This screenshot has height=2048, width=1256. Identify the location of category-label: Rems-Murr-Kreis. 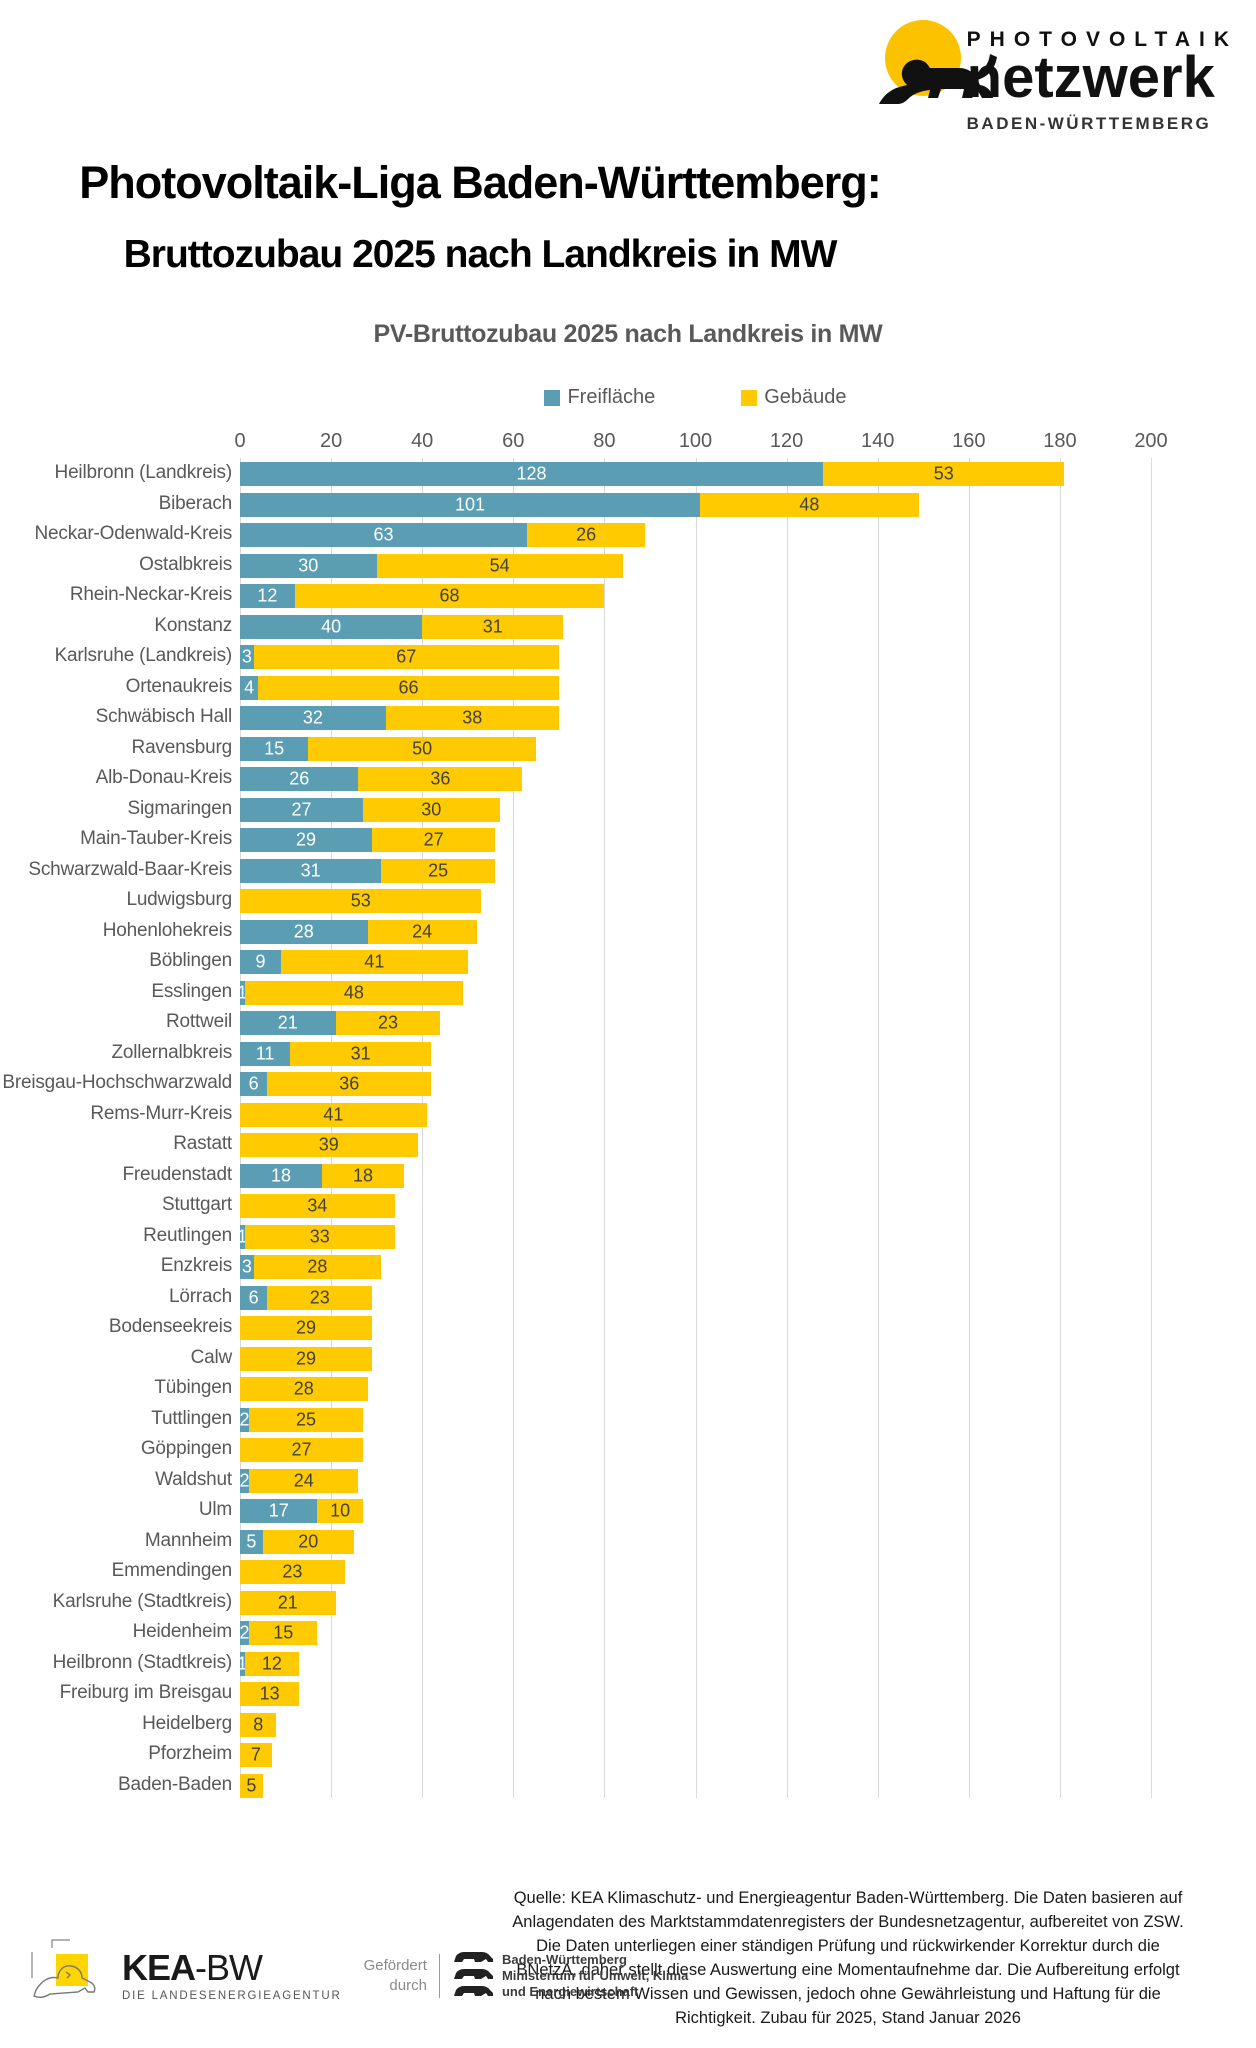
(161, 1113).